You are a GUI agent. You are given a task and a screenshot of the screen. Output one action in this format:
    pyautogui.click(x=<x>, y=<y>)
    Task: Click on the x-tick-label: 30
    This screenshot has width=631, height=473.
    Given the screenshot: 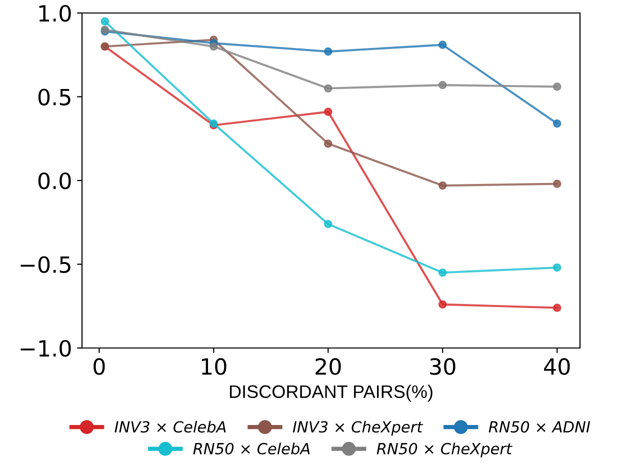 What is the action you would take?
    pyautogui.click(x=443, y=366)
    